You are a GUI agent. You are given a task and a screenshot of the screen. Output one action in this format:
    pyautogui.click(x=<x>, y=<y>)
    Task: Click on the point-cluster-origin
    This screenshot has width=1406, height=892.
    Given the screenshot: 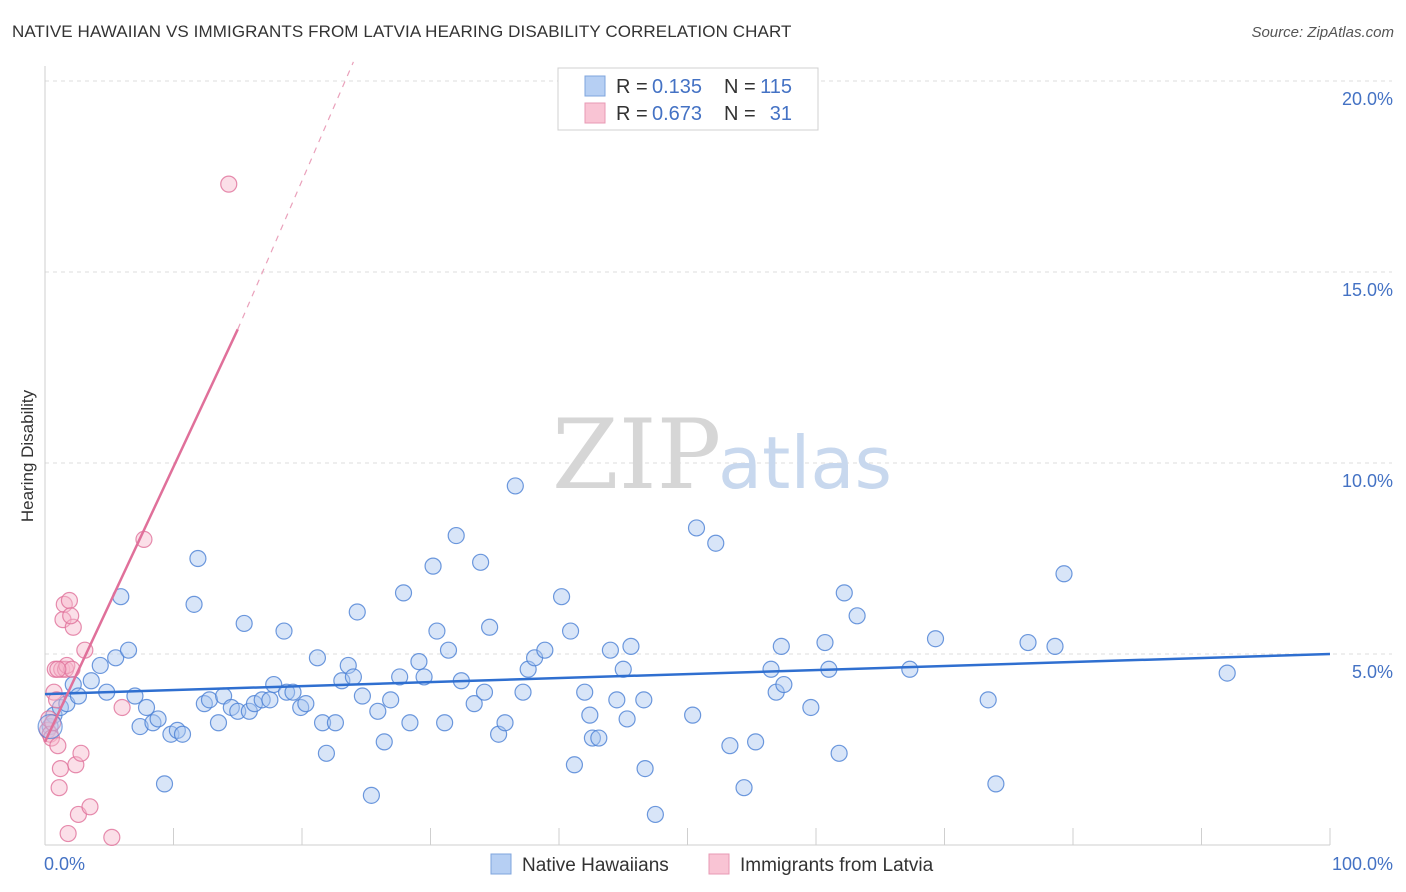 What is the action you would take?
    pyautogui.click(x=50, y=726)
    